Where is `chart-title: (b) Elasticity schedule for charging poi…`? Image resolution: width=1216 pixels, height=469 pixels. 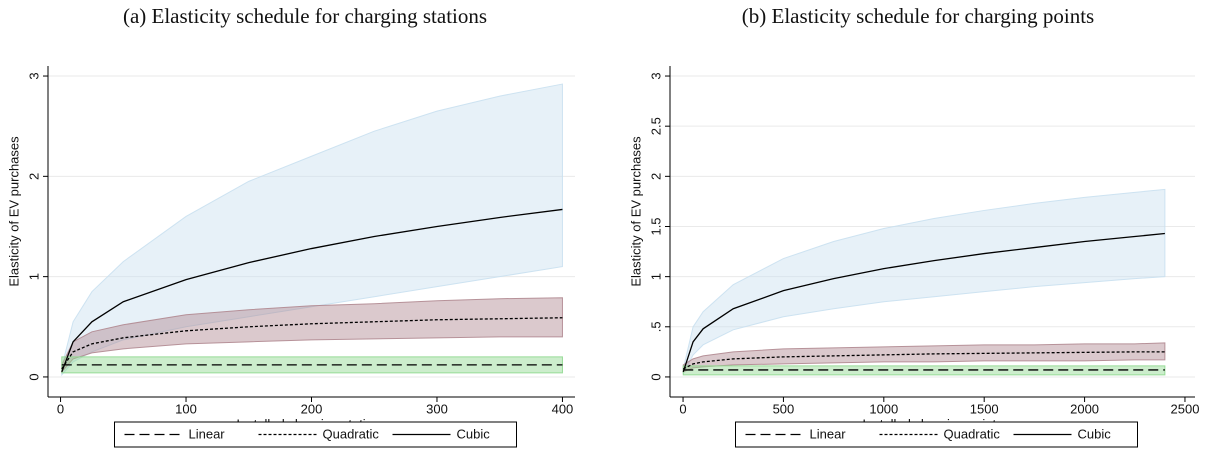 chart-title: (b) Elasticity schedule for charging poi… is located at coordinates (918, 16).